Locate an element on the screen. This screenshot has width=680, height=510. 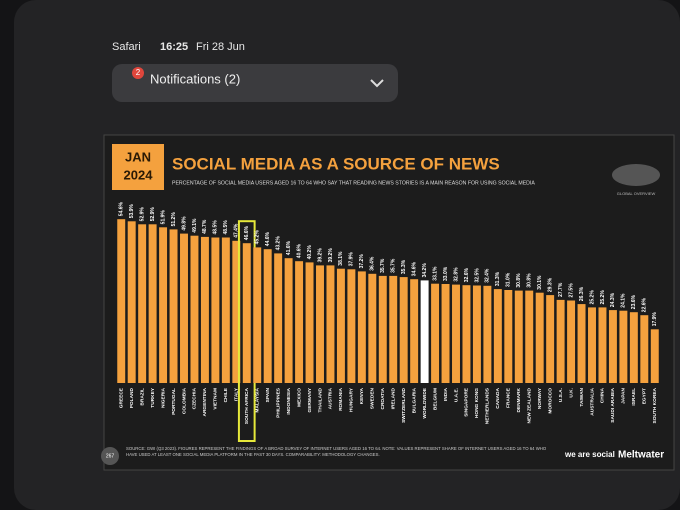
x-tick-label: TAIWAN is located at coordinates (582, 396).